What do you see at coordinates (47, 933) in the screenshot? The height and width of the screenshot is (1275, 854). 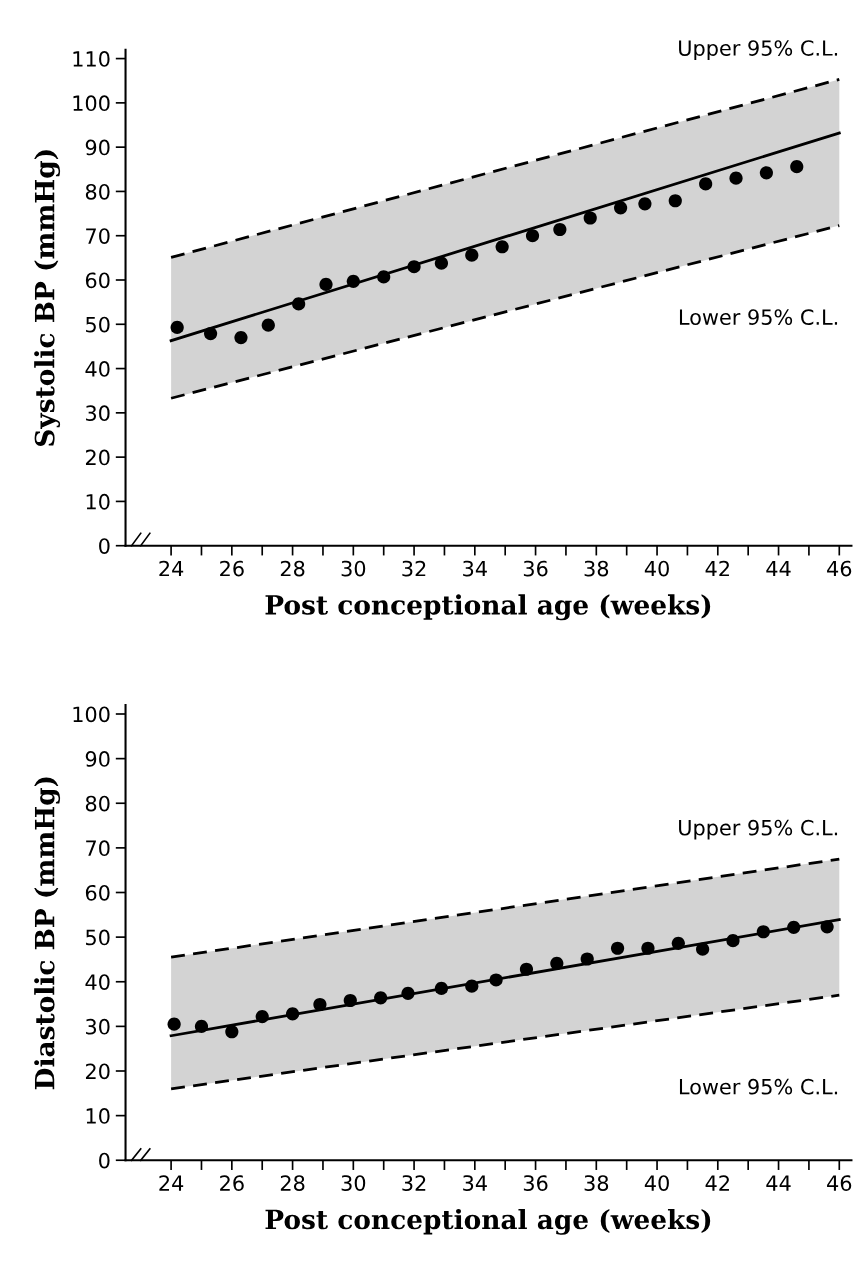 I see `y-axis-title: Diastolic BP (mmHg)` at bounding box center [47, 933].